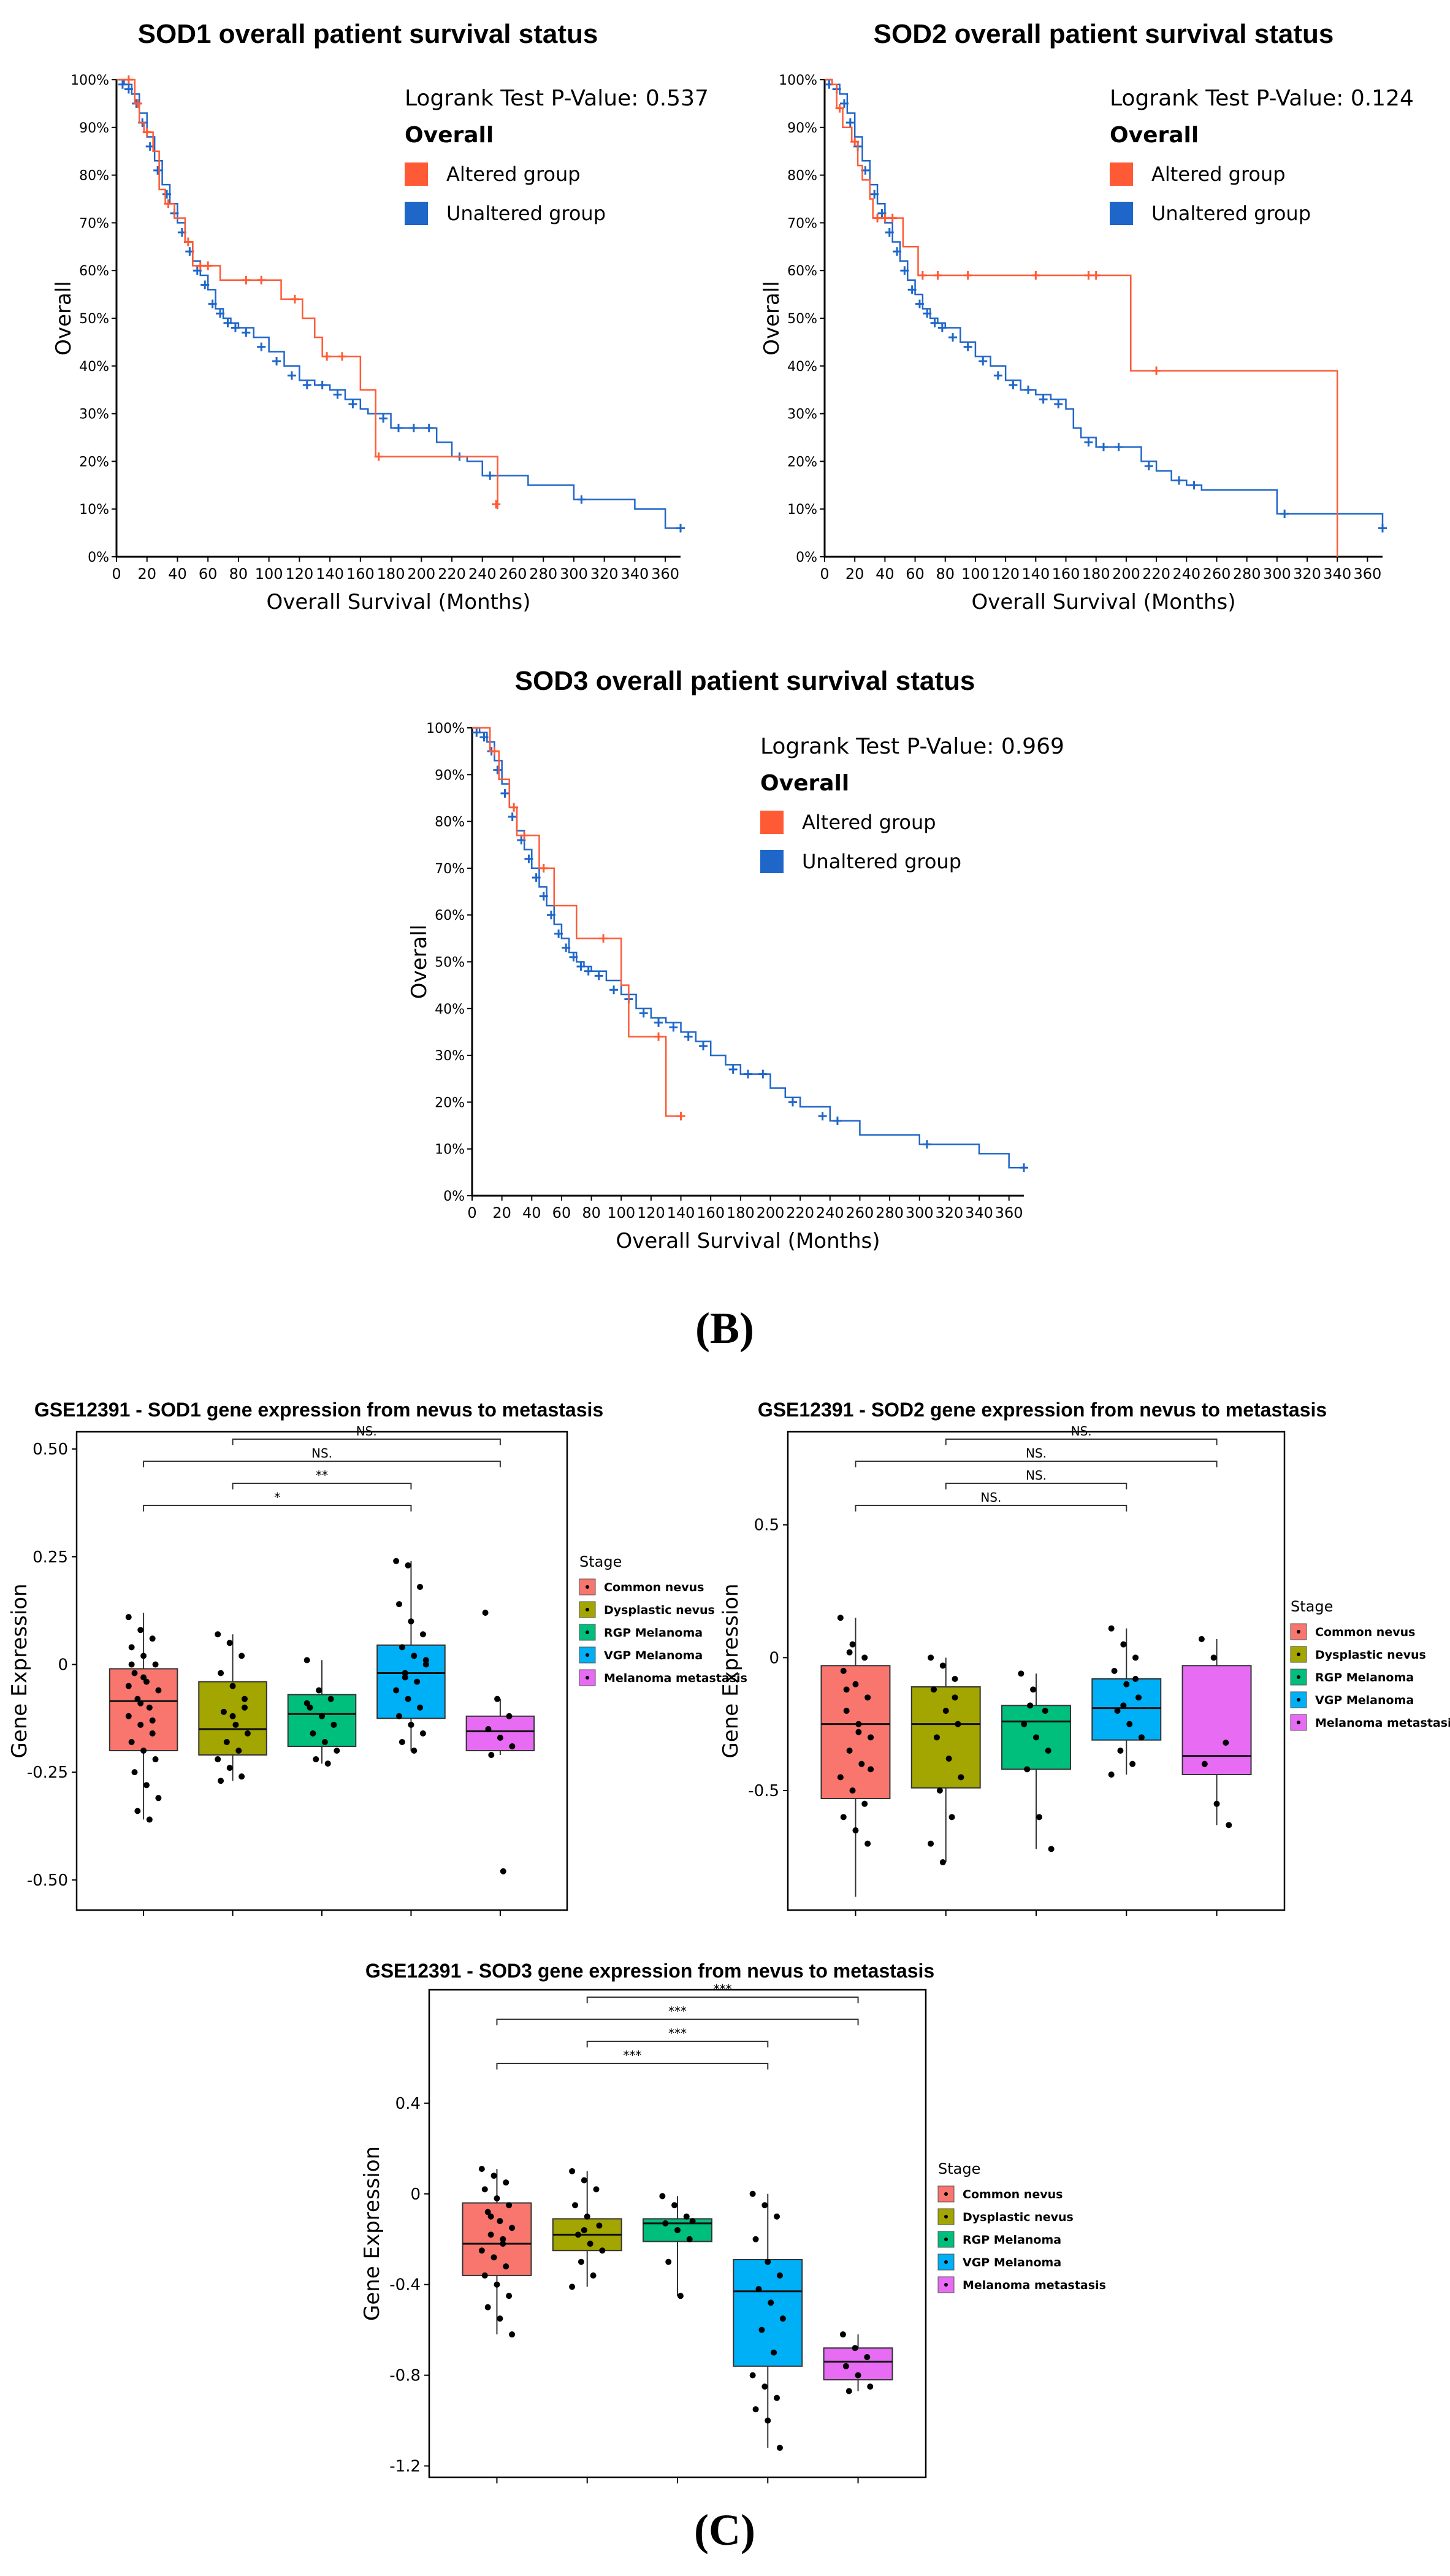 The image size is (1450, 2576). I want to click on box-common, so click(497, 2239).